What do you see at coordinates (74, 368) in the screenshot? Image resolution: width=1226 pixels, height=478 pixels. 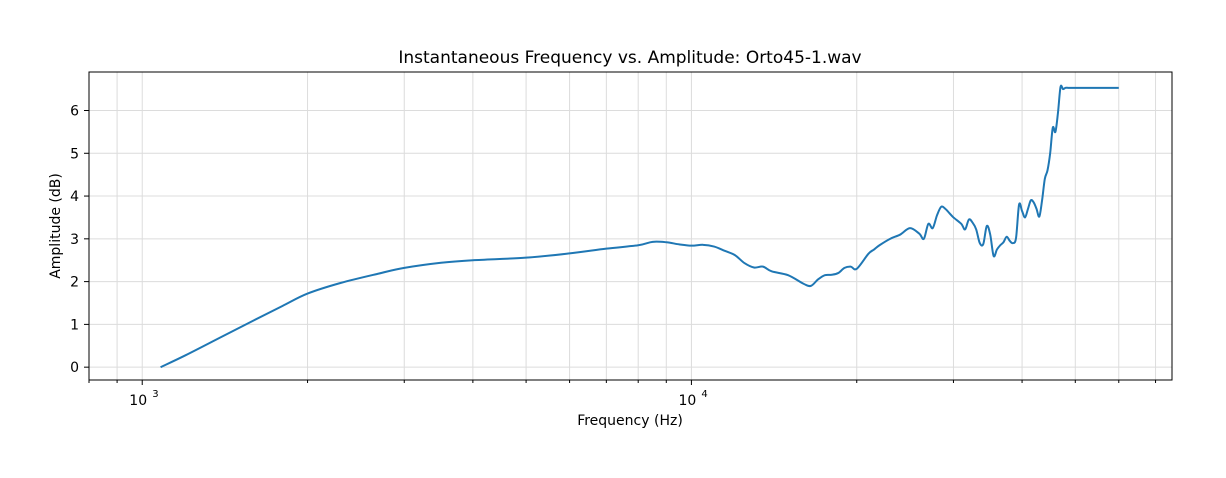 I see `y-tick-label: 0` at bounding box center [74, 368].